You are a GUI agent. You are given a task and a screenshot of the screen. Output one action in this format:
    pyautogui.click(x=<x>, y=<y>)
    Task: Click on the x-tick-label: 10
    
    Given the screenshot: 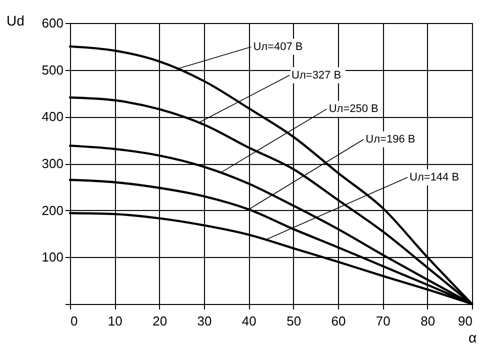 What is the action you would take?
    pyautogui.click(x=115, y=321)
    